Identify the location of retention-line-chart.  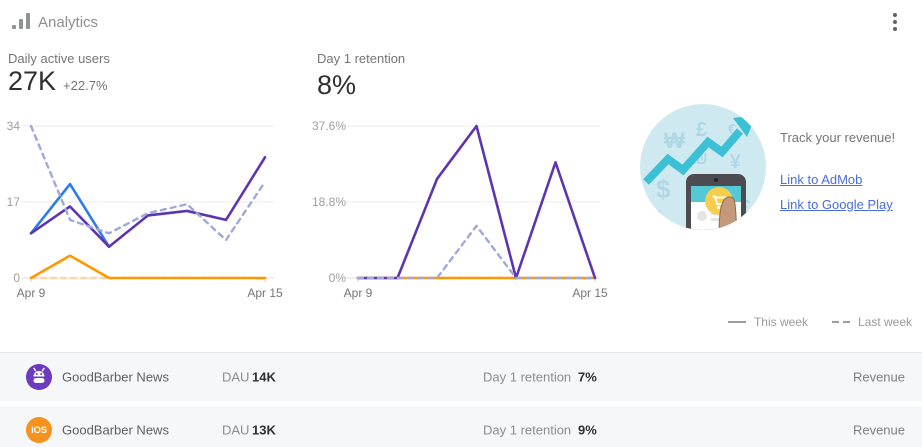
(473, 203).